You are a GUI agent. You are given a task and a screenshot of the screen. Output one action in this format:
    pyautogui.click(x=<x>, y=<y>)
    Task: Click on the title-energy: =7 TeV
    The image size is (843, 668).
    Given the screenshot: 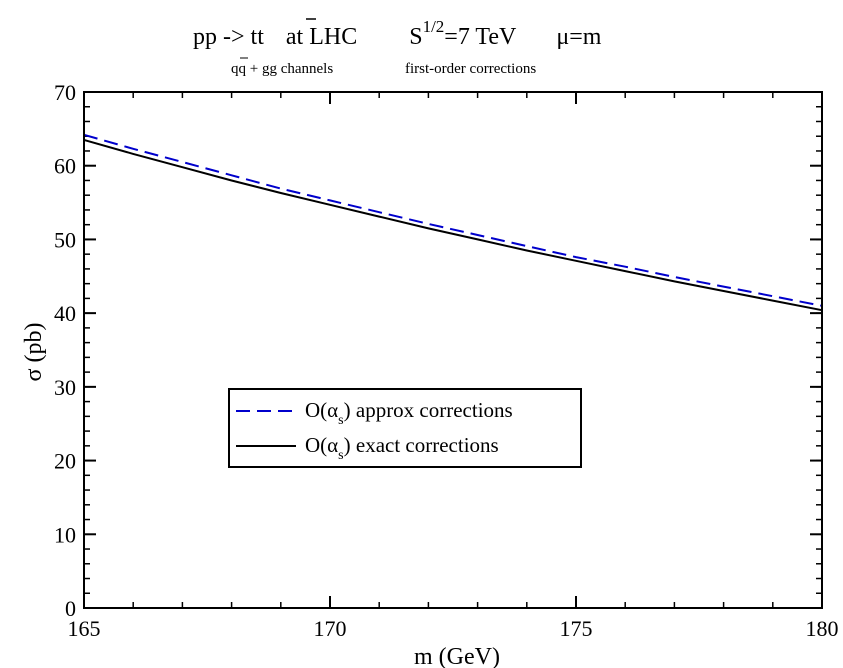 What is the action you would take?
    pyautogui.click(x=480, y=37)
    